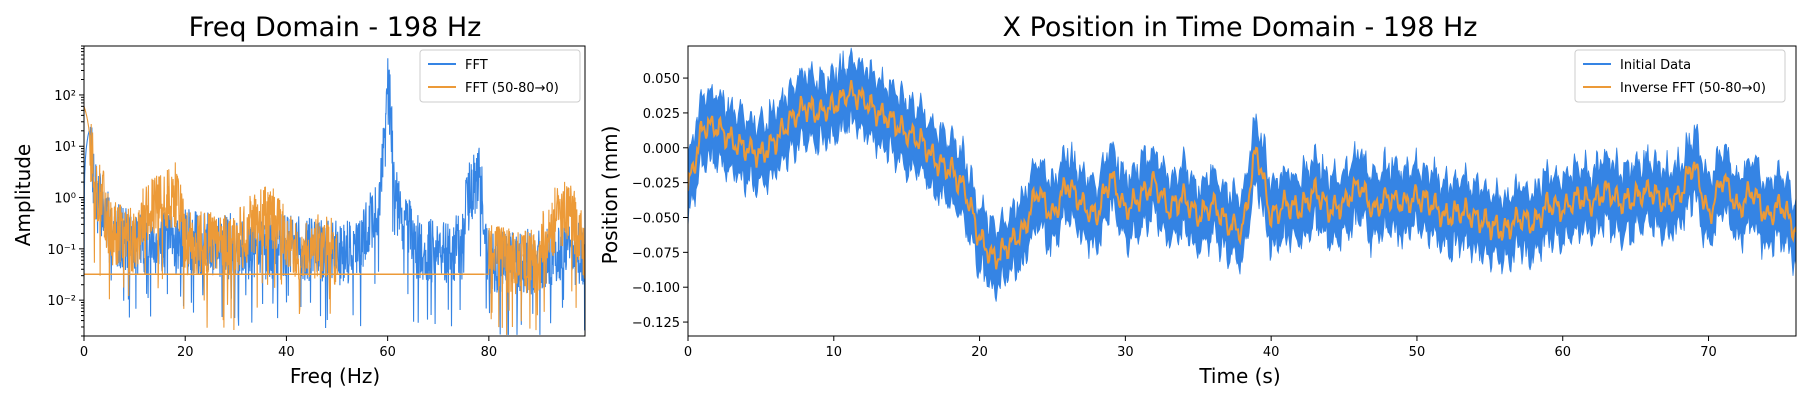 The width and height of the screenshot is (1800, 400). Describe the element at coordinates (65, 199) in the screenshot. I see `freq-y-tick-label: 10⁰` at that location.